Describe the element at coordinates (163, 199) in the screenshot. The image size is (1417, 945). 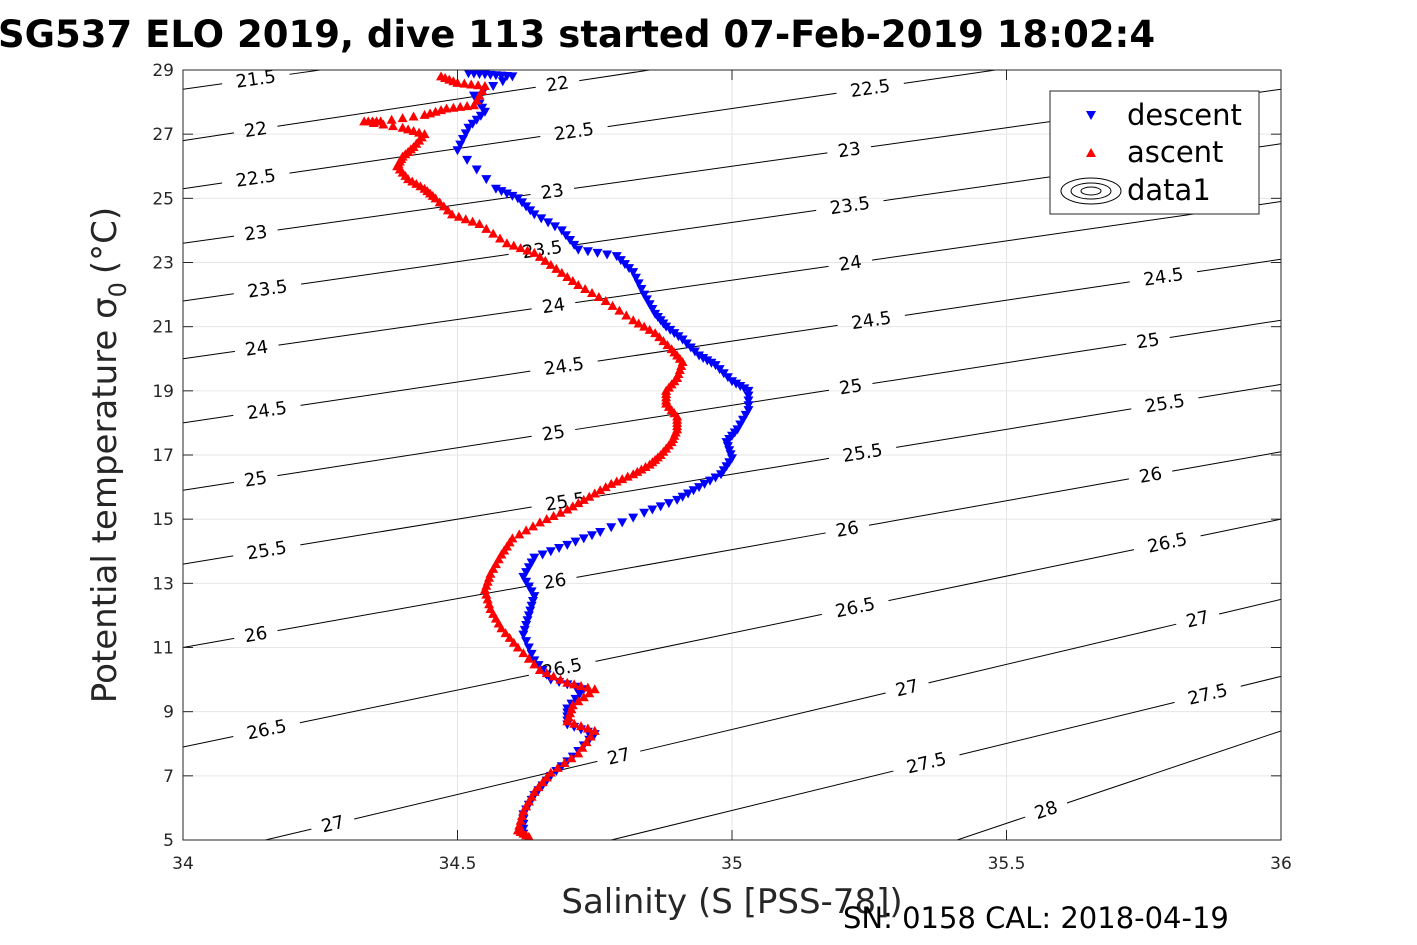
I see `y-tick-label: 25` at that location.